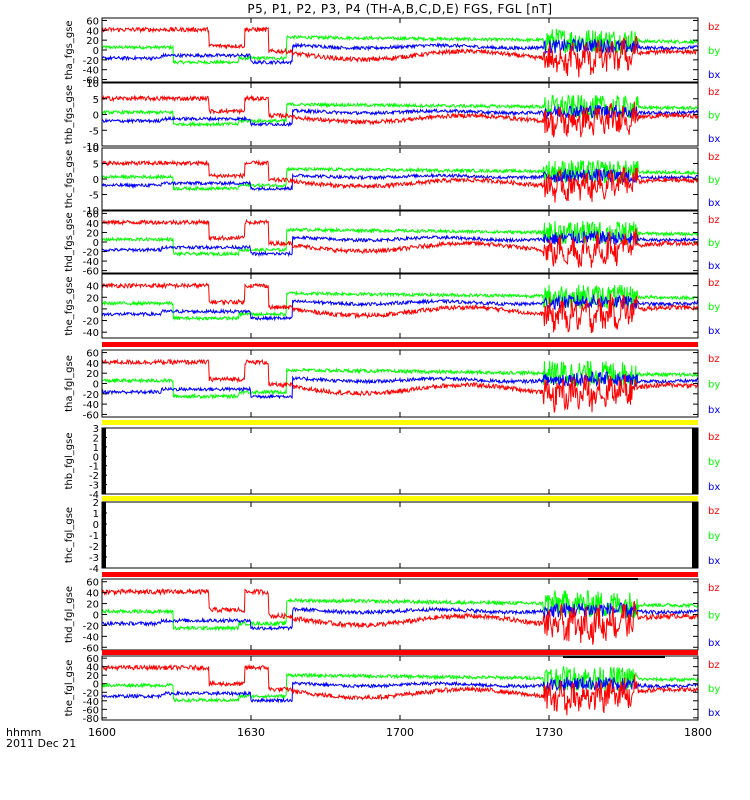  I want to click on y-tick-label: -80, so click(91, 719).